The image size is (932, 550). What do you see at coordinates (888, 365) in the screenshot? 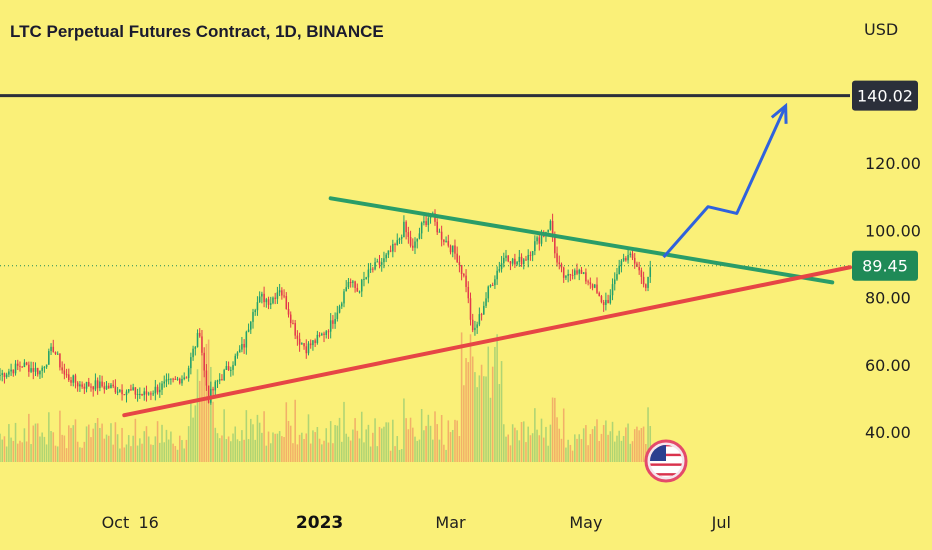
I see `y-tick-label: 60.00` at bounding box center [888, 365].